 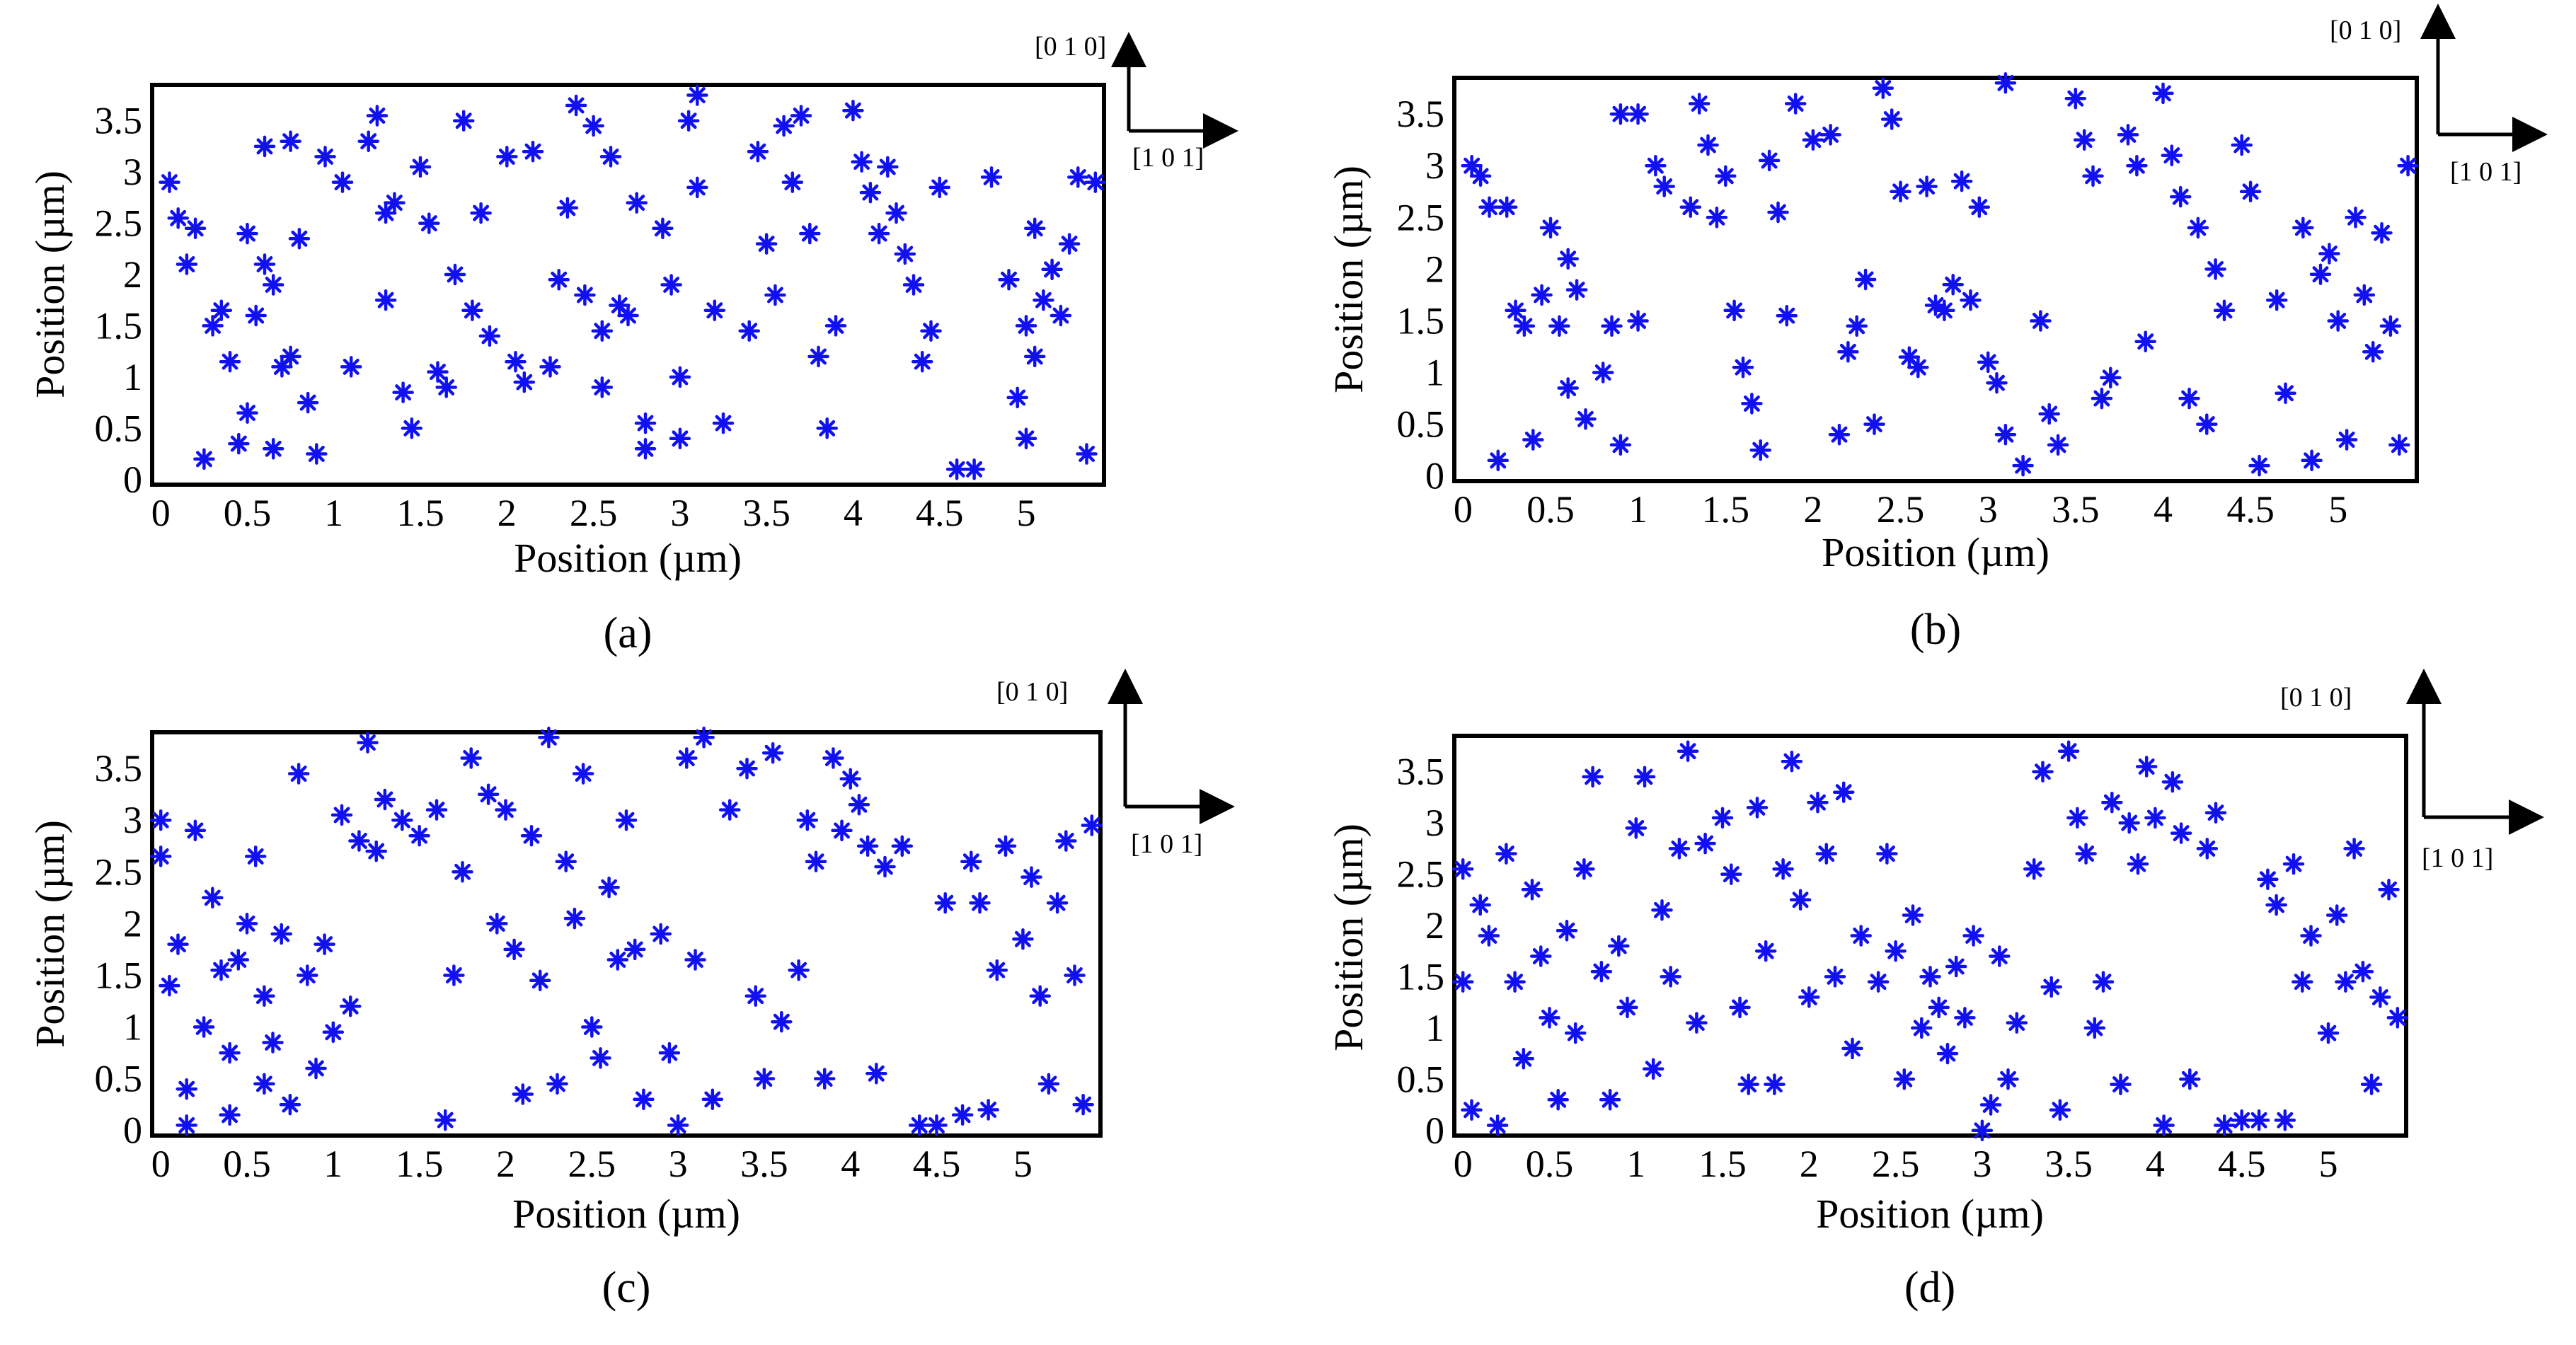 I want to click on x-tick-label: 2.5, so click(x=594, y=513).